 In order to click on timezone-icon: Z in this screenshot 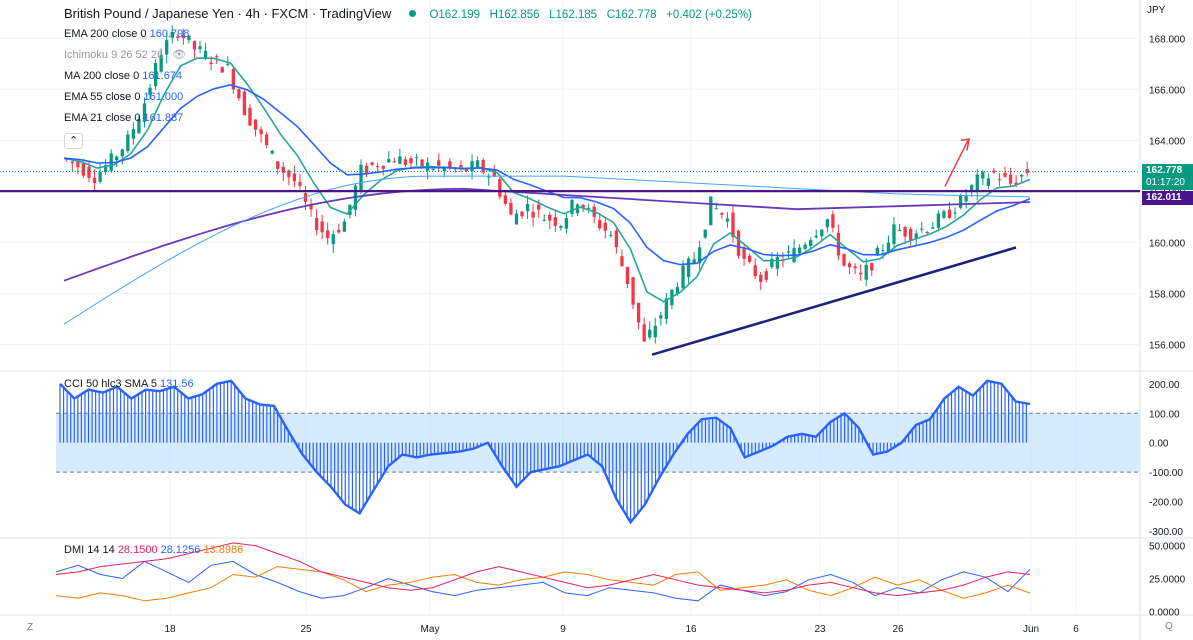, I will do `click(30, 627)`.